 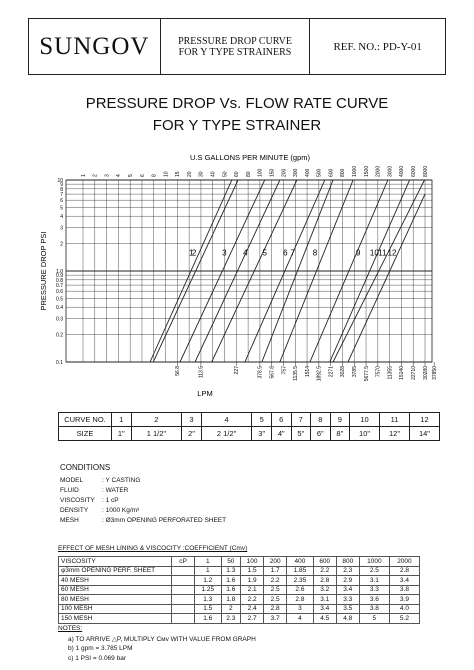 What do you see at coordinates (191, 419) in the screenshot?
I see `table-cell: 3` at bounding box center [191, 419].